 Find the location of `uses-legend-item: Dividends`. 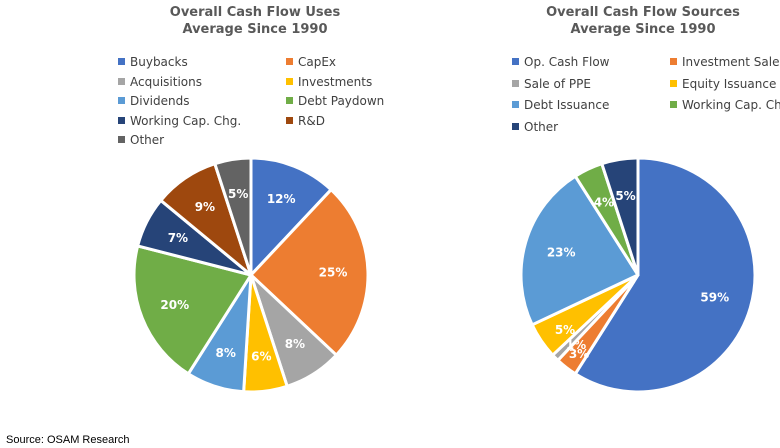

uses-legend-item: Dividends is located at coordinates (153, 101).